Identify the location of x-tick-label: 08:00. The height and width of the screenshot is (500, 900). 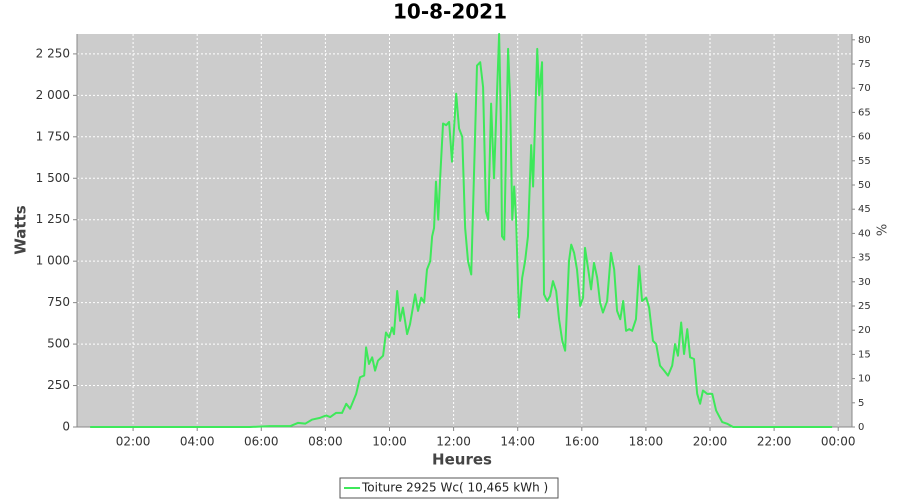
(325, 442).